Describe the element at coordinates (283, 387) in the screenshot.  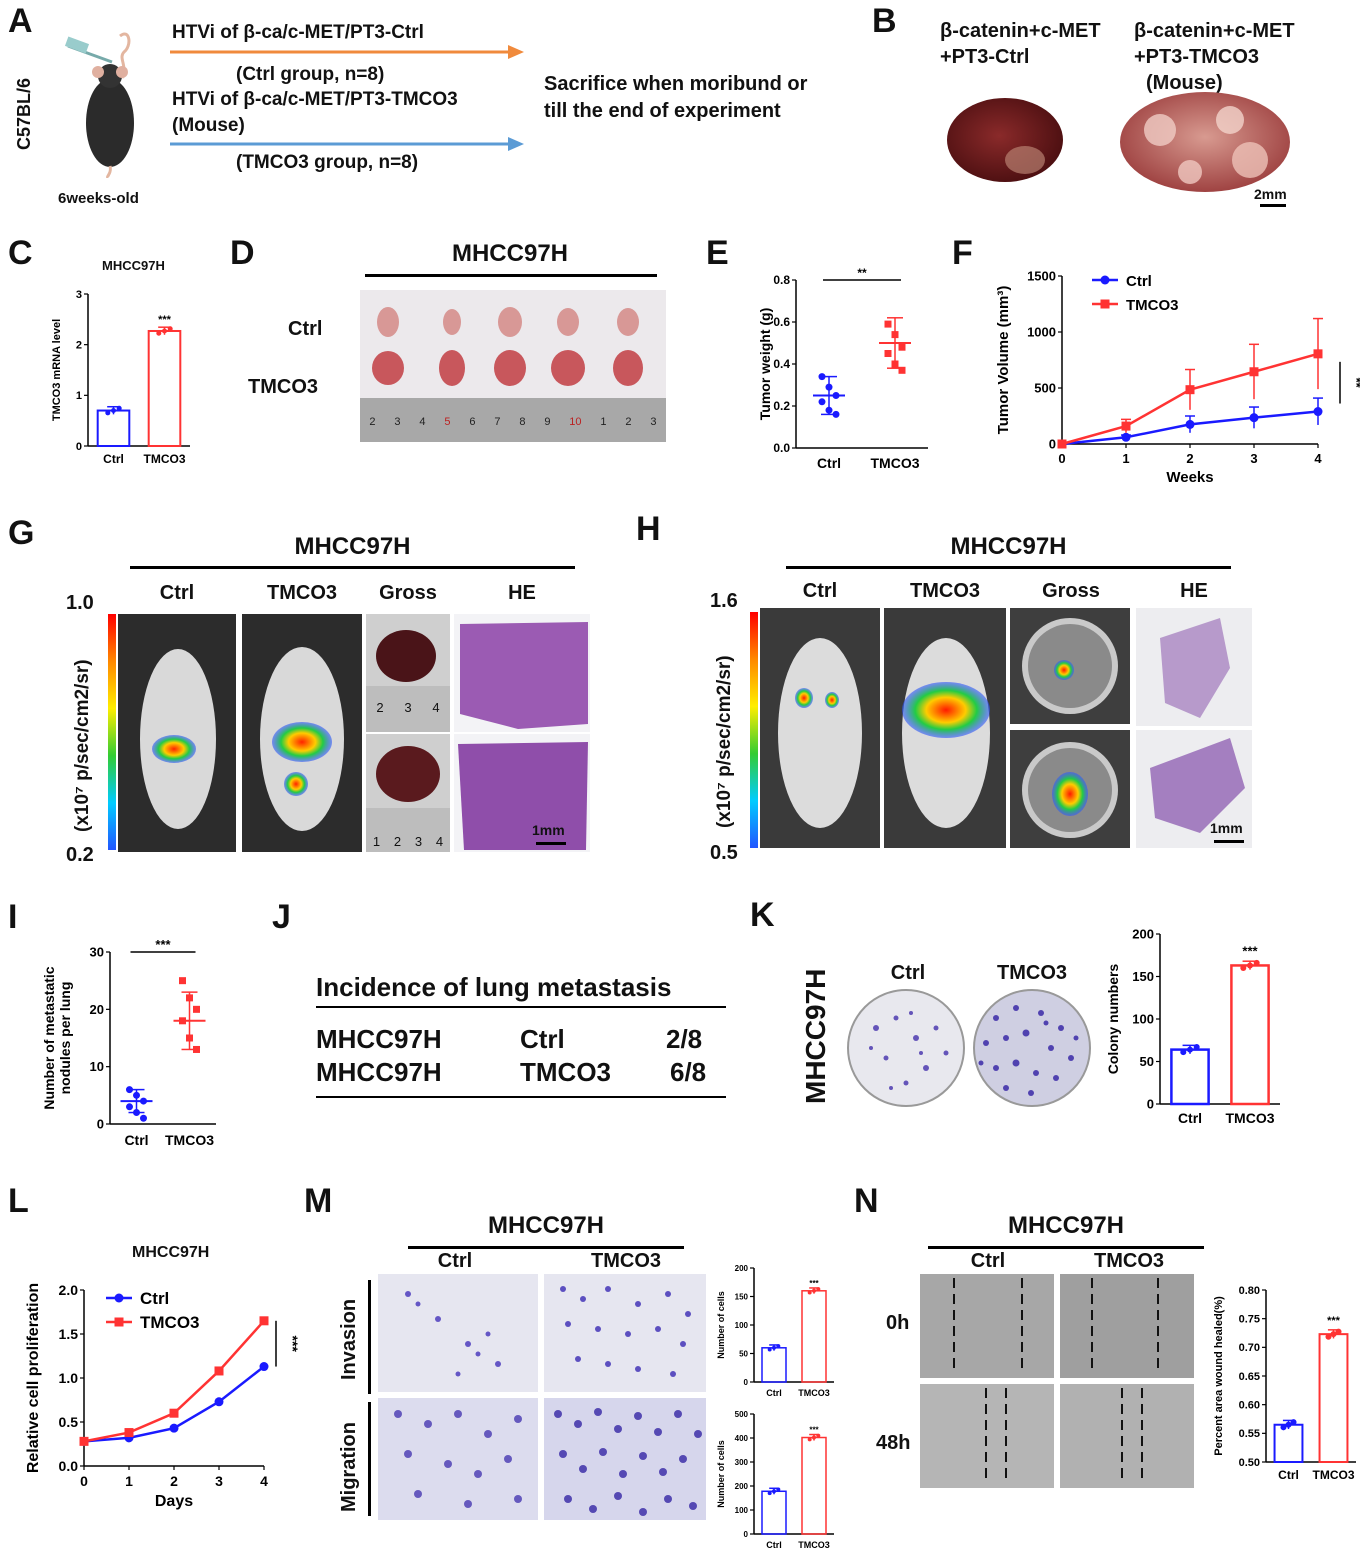
I see `d-row-tmco3: TMCO3` at that location.